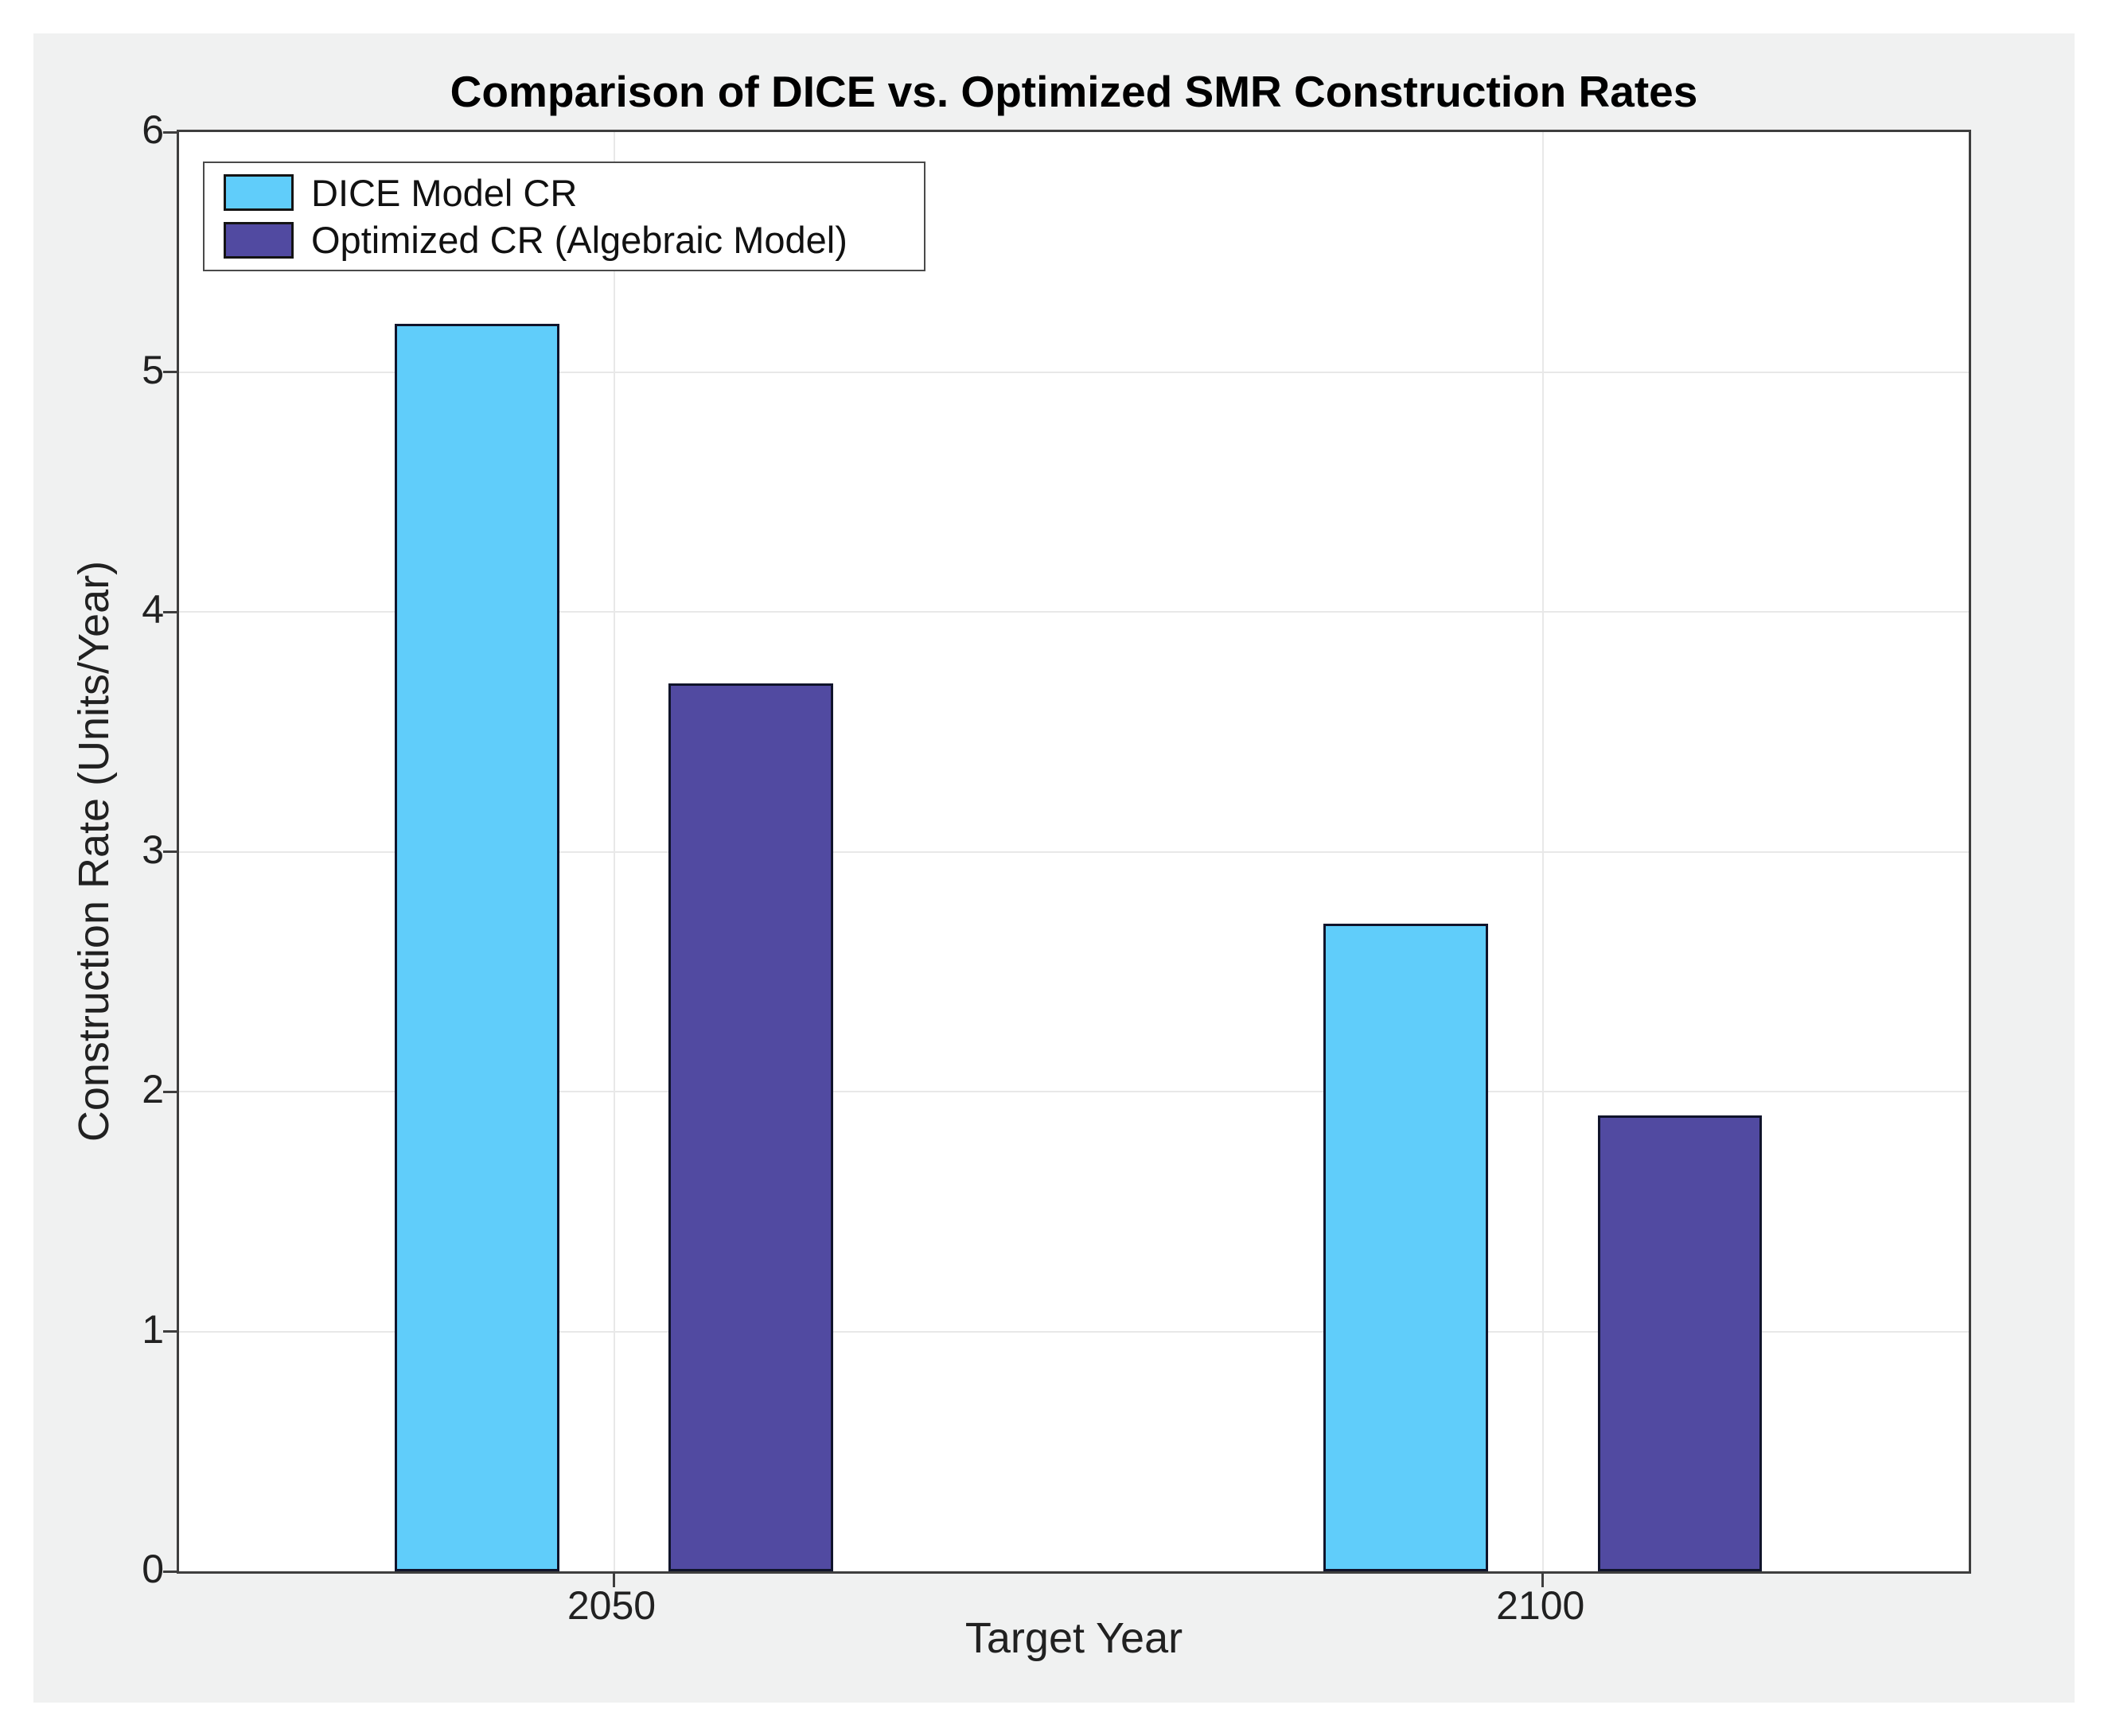 Image resolution: width=2108 pixels, height=1736 pixels. I want to click on y-axis-label: Construction Rate (Units/Year), so click(94, 851).